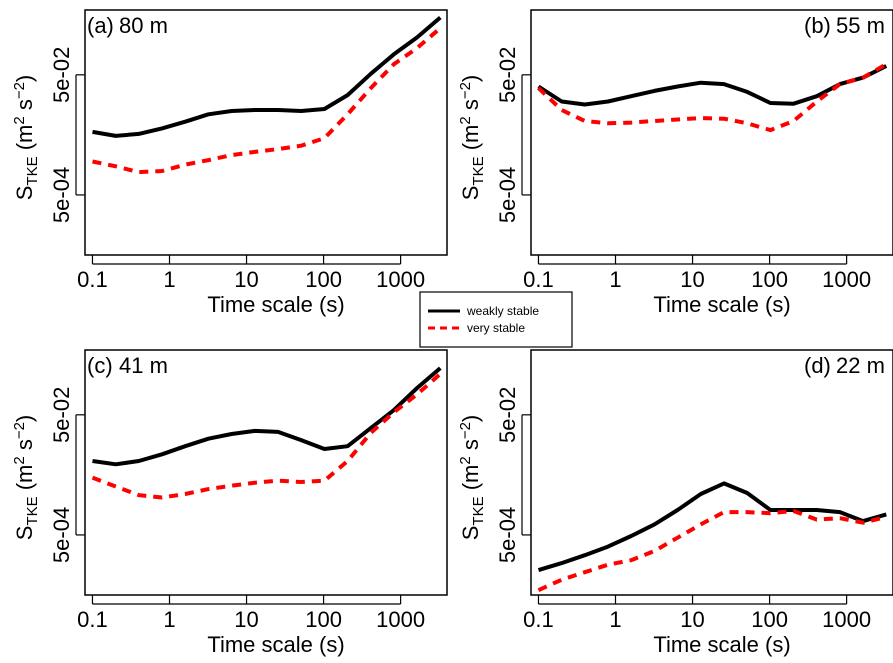 The width and height of the screenshot is (893, 663). Describe the element at coordinates (100, 365) in the screenshot. I see `panel-label: (c)` at that location.